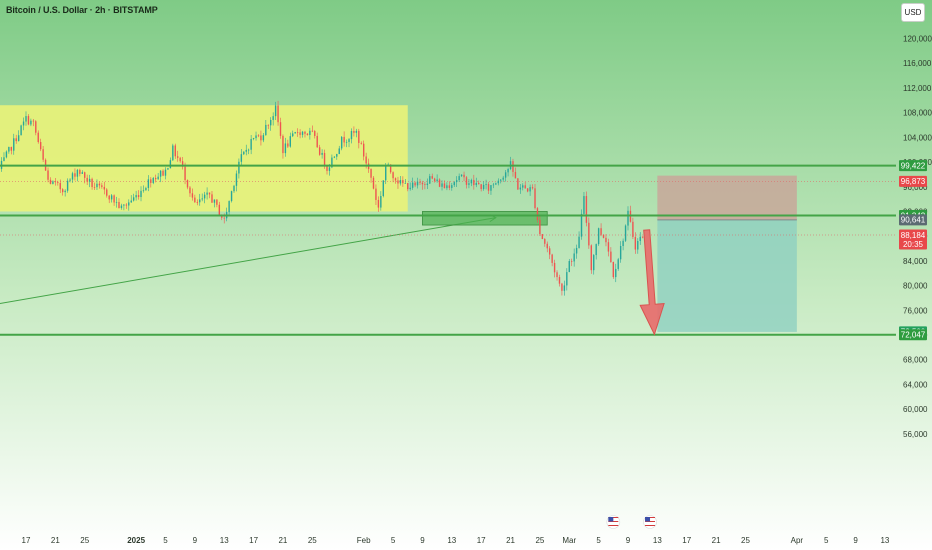 This screenshot has width=932, height=550. I want to click on flag-canton, so click(648, 519).